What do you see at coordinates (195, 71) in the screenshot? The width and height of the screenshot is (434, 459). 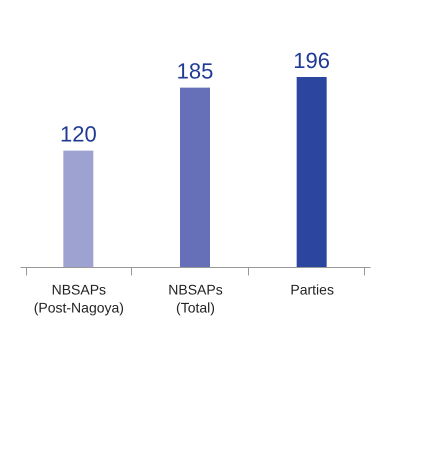 I see `data-label: 185` at bounding box center [195, 71].